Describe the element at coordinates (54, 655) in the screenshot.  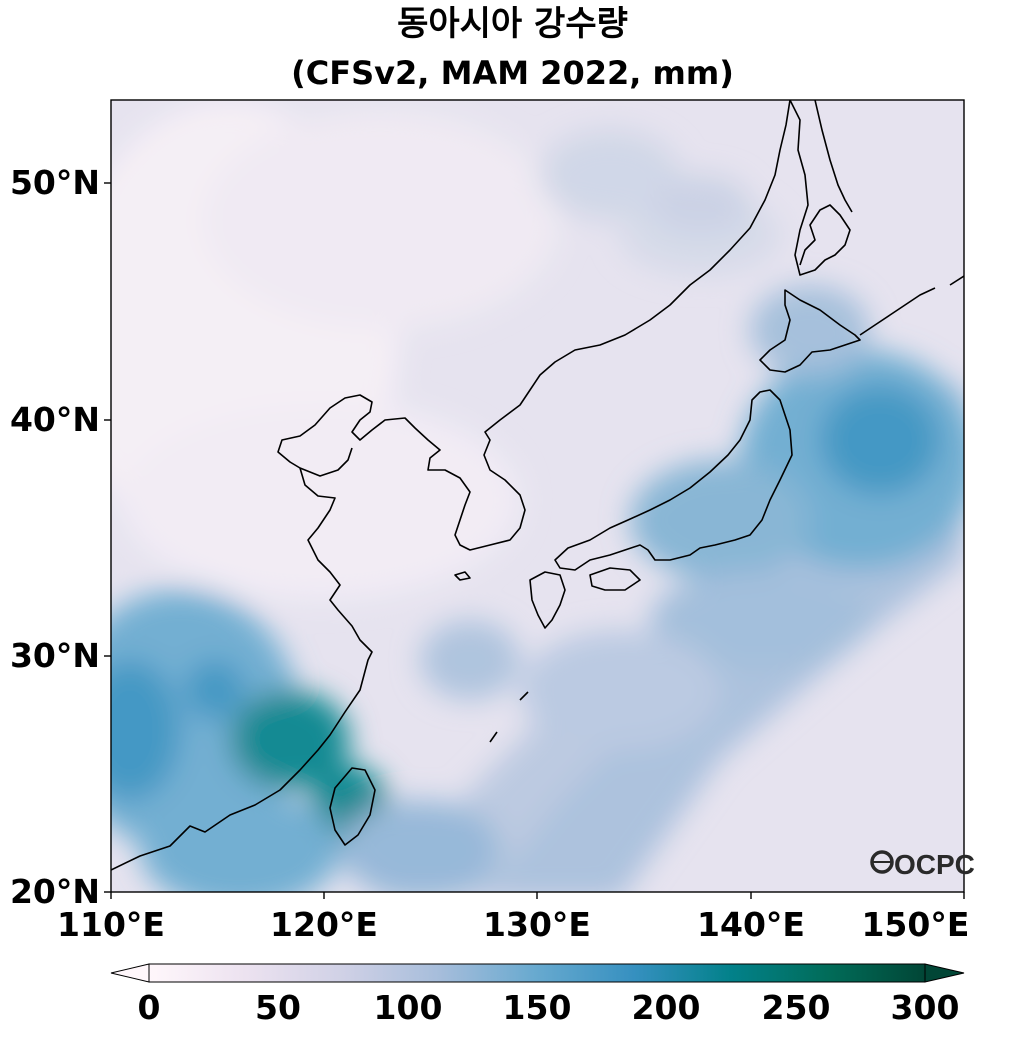
I see `lat-label-30n: 30°N` at that location.